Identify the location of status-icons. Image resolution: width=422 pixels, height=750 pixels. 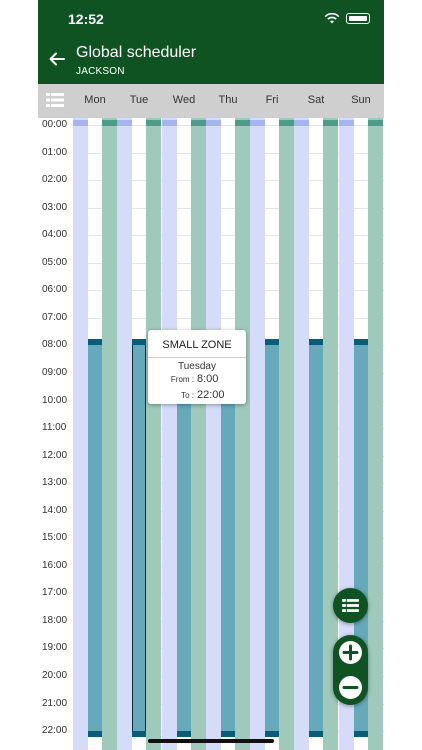
(347, 18).